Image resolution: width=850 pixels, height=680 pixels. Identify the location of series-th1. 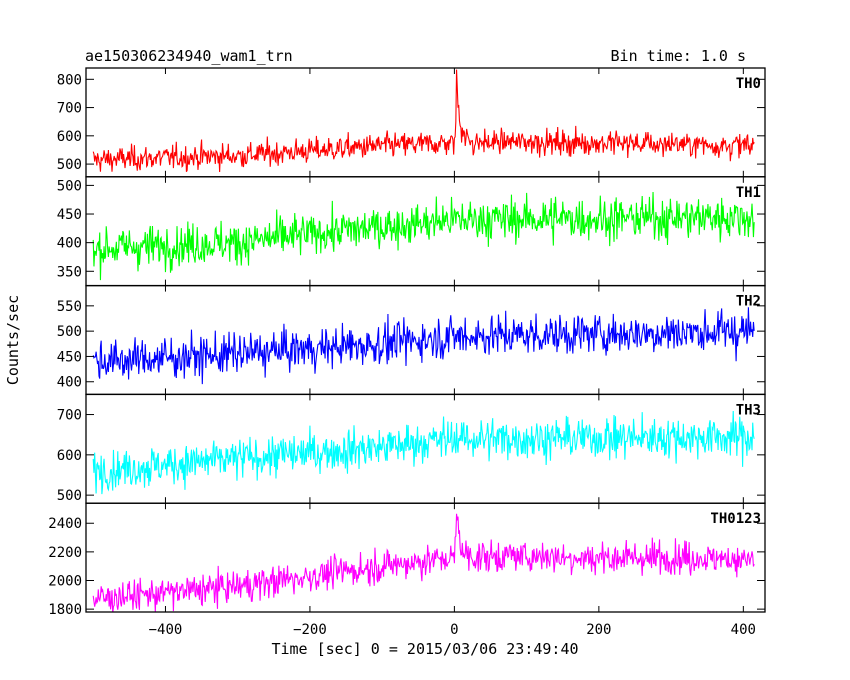
(423, 236).